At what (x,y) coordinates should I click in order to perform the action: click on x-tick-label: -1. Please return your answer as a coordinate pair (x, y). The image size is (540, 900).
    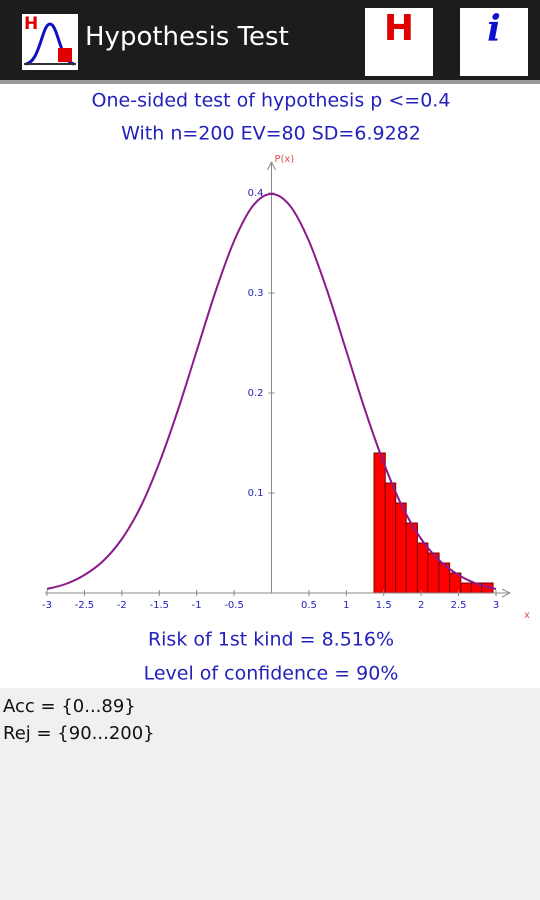
    Looking at the image, I should click on (197, 605).